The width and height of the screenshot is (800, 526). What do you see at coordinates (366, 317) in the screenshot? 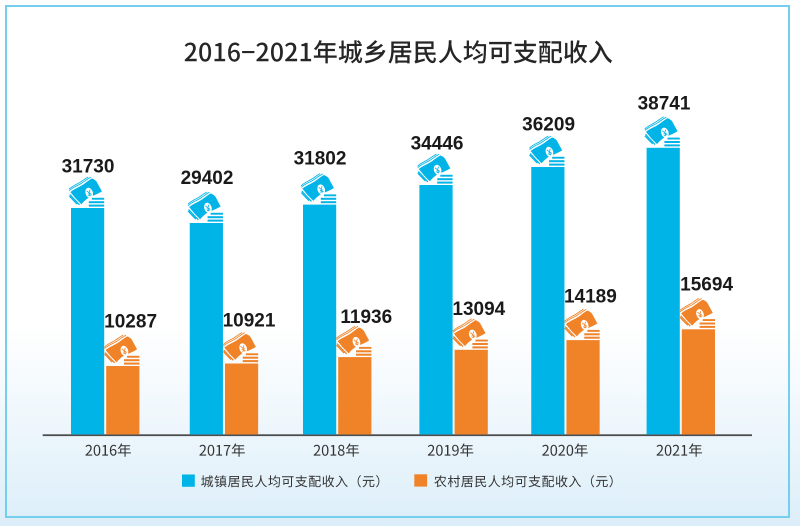
I see `svg-text: 11936` at bounding box center [366, 317].